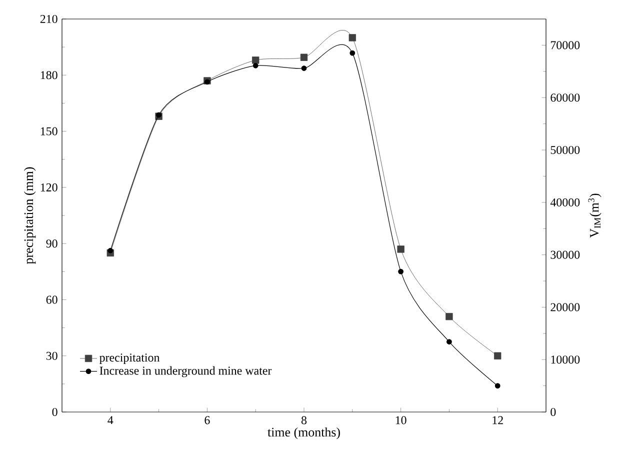 The height and width of the screenshot is (453, 622). I want to click on legend-label: precipitation, so click(129, 359).